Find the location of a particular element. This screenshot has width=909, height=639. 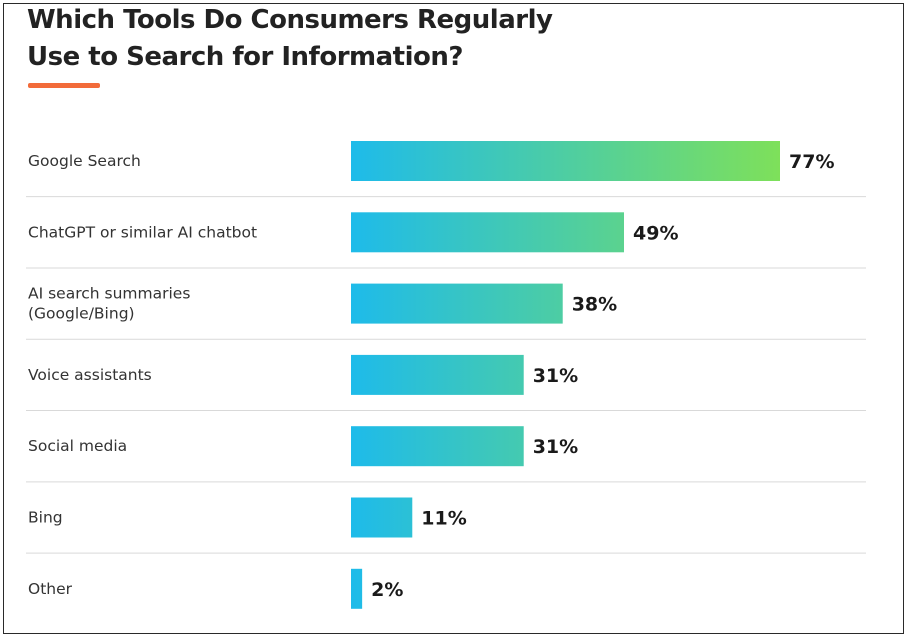

category-label-0-0: Google Search is located at coordinates (84, 161).